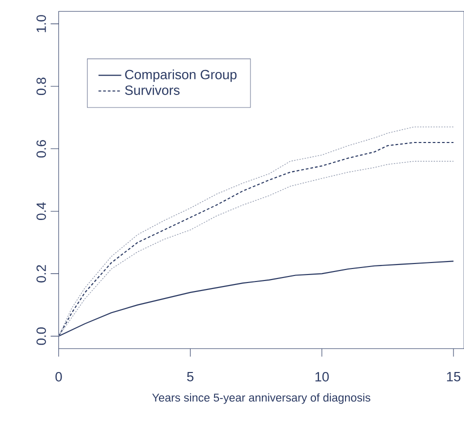  Describe the element at coordinates (58, 377) in the screenshot. I see `x-tick-label: 0` at that location.